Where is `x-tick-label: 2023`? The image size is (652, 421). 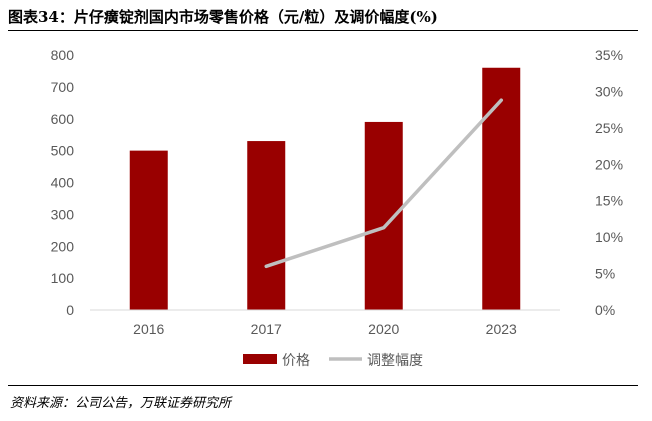
x-tick-label: 2023 is located at coordinates (501, 329).